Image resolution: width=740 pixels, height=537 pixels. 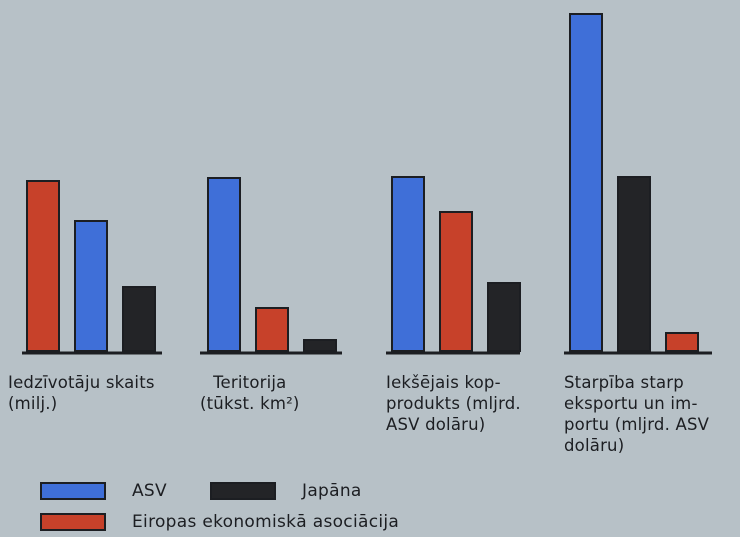 I want to click on legend-swatch-japan, so click(x=243, y=491).